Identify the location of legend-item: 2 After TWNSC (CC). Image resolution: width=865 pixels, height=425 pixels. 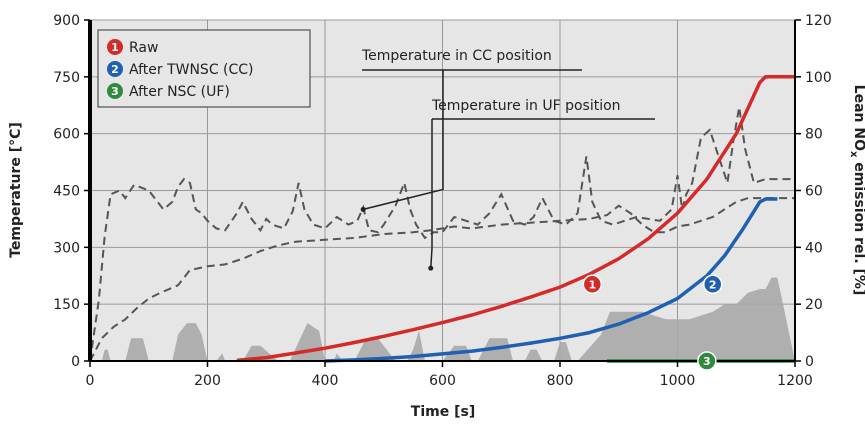
(180, 69).